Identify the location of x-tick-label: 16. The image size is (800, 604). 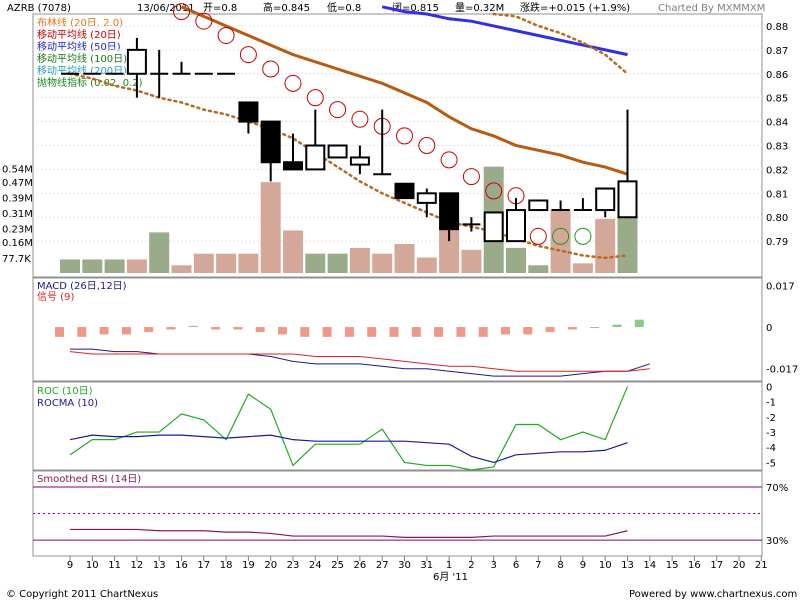
(181, 565).